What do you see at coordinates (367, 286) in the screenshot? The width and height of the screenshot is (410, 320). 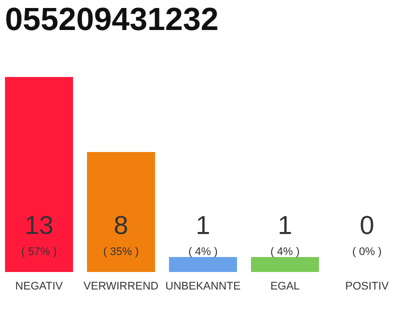 I see `x-tick-label: POSITIV` at bounding box center [367, 286].